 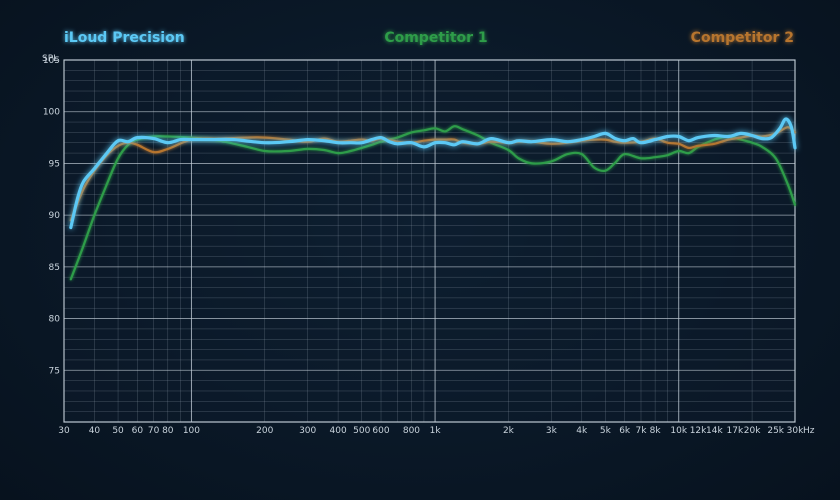 I want to click on x-tick-label: 4k, so click(x=582, y=431).